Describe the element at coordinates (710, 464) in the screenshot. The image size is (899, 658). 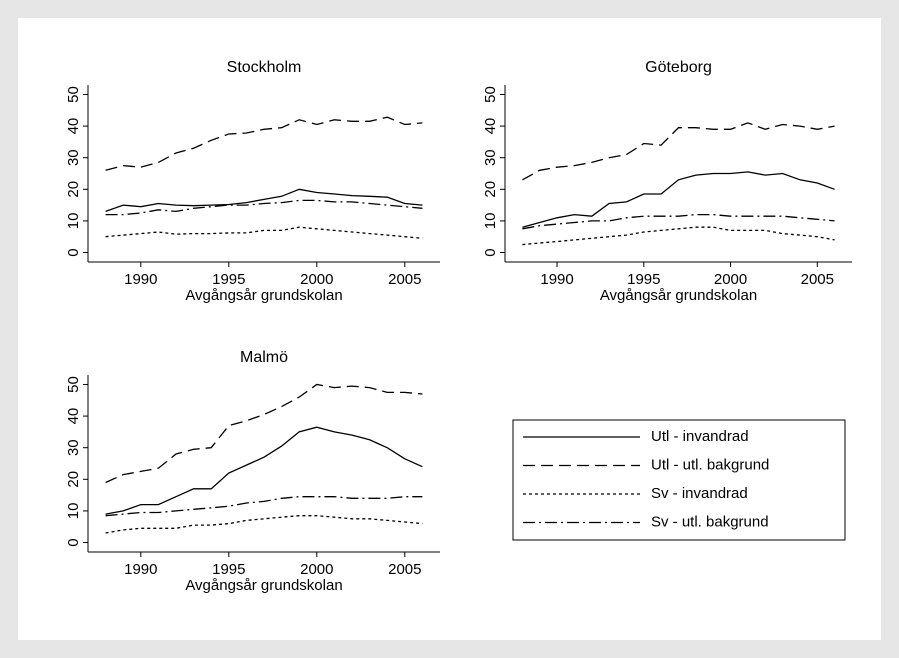
I see `legend-label: Utl - utl. bakgrund` at that location.